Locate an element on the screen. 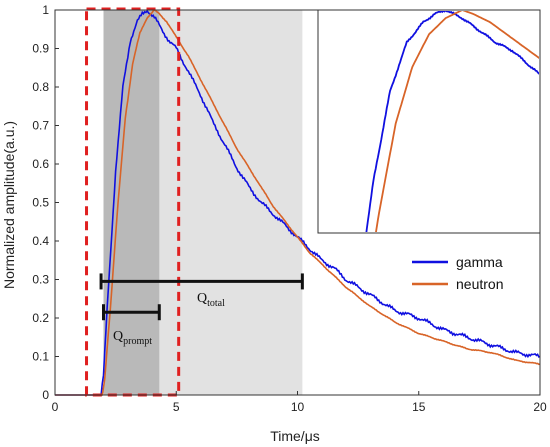 The height and width of the screenshot is (447, 550). inset-series-neutron is located at coordinates (457, 121).